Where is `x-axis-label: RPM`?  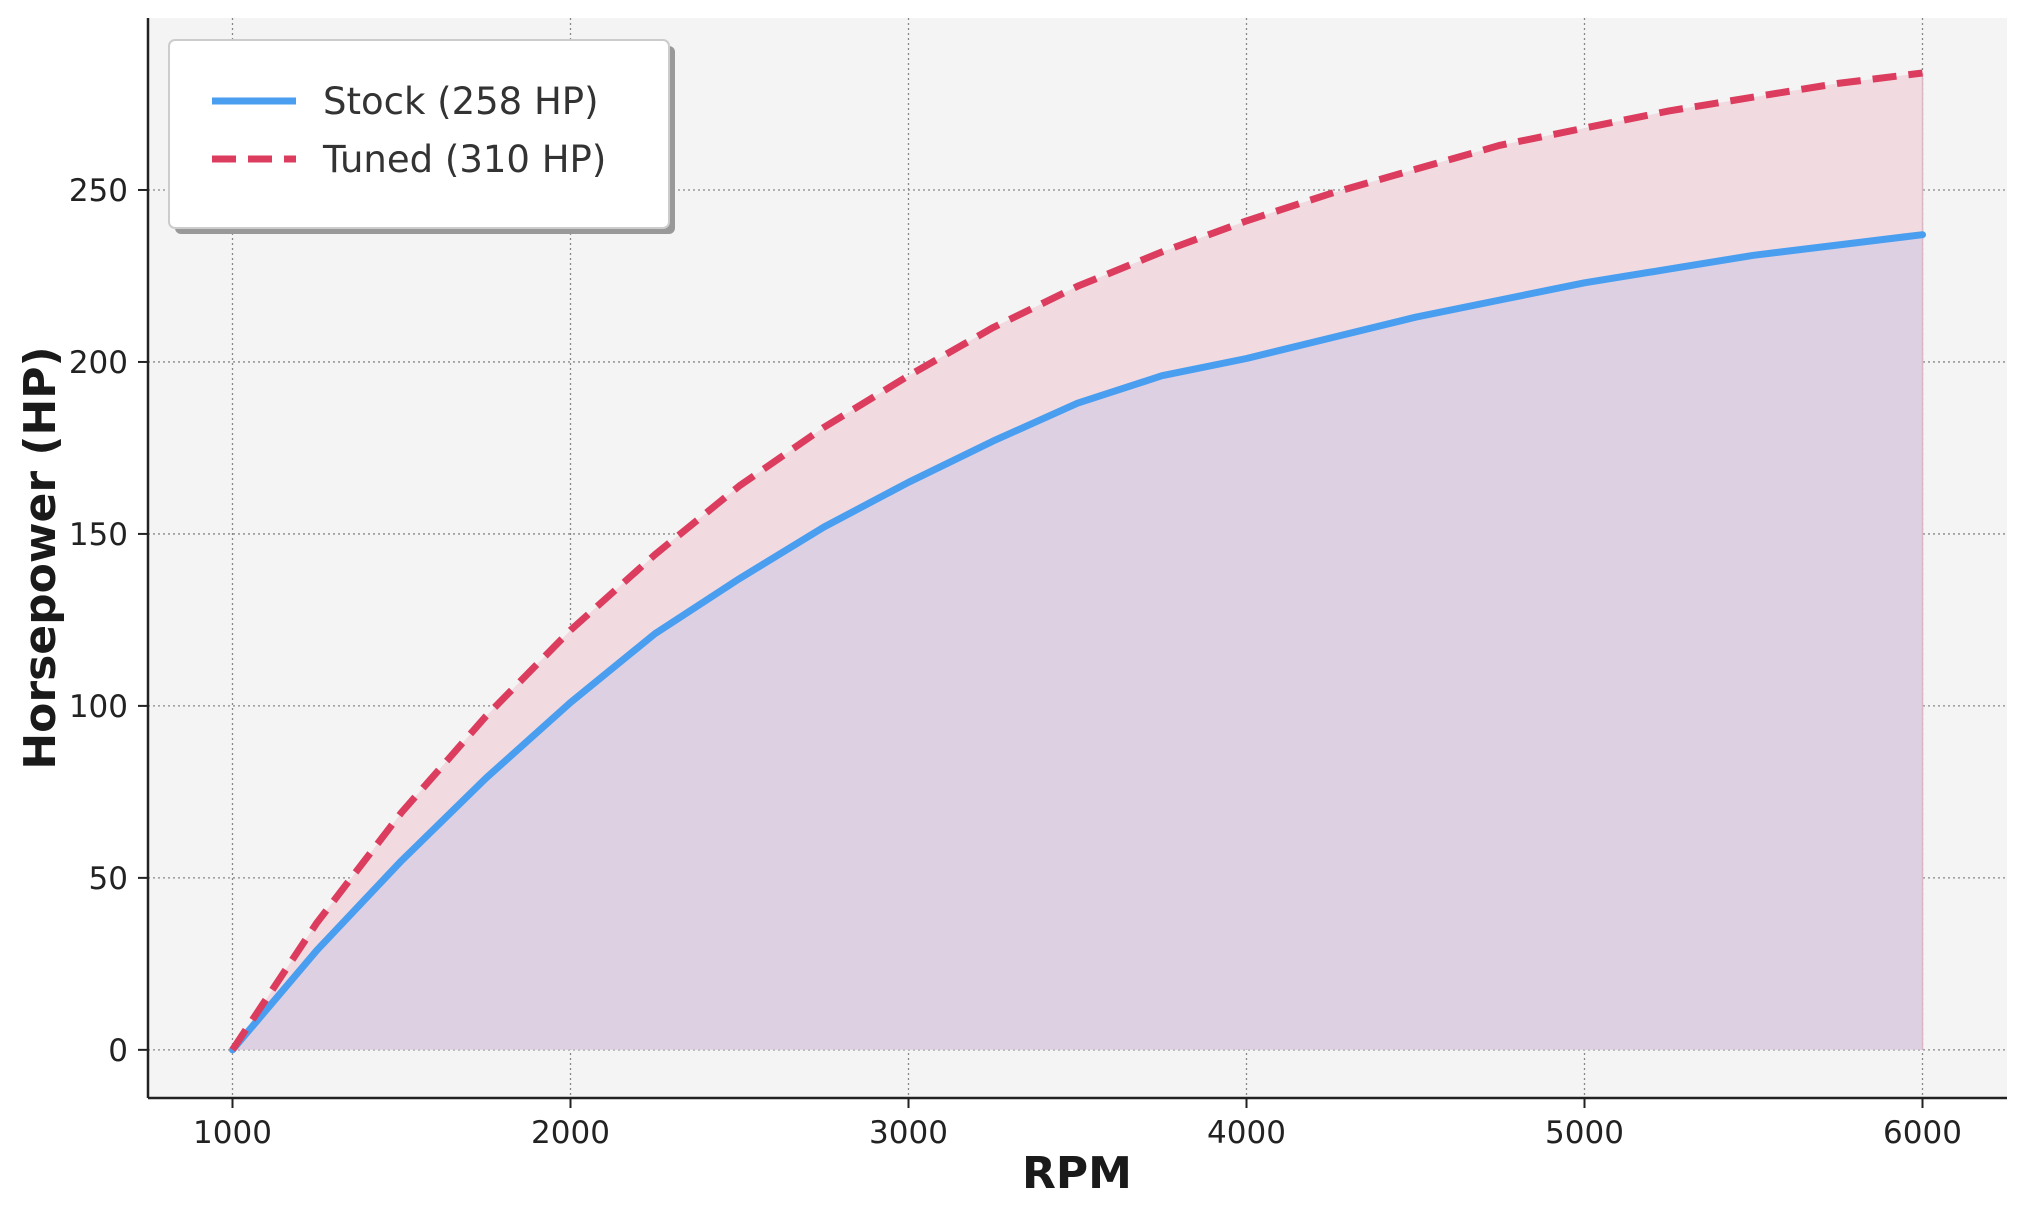
x-axis-label: RPM is located at coordinates (1077, 1173).